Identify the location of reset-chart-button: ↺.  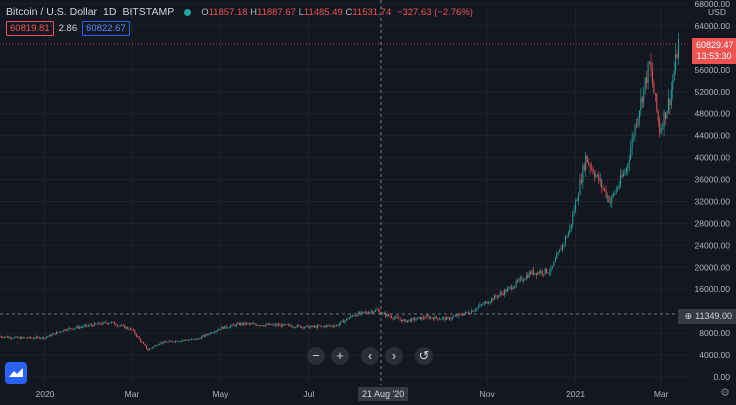
(424, 356).